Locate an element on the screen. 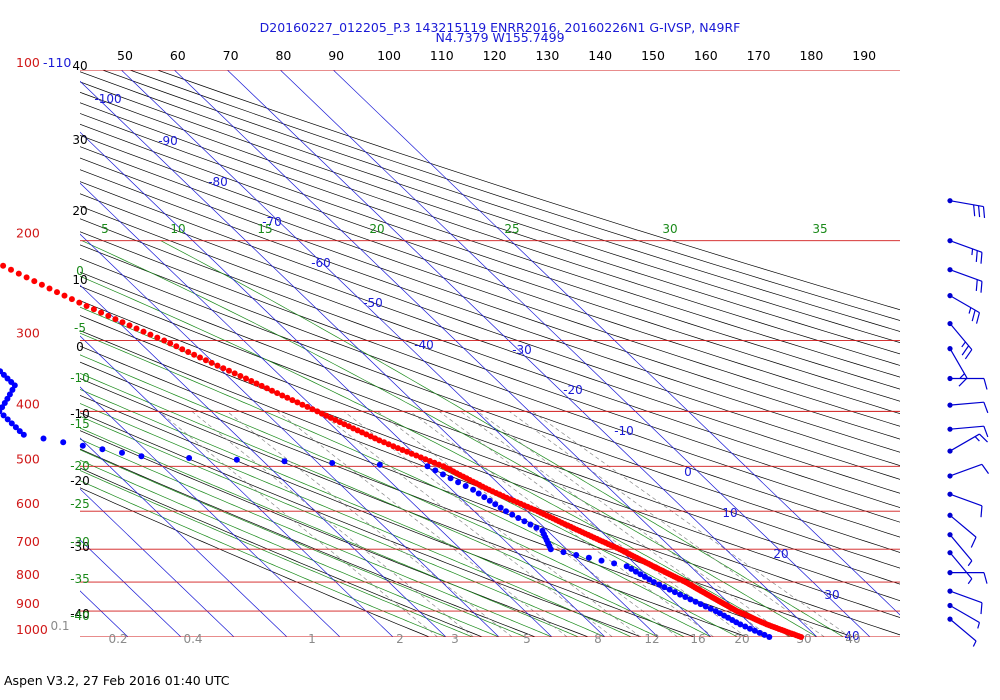  isotherm-tick-label: 30 is located at coordinates (831, 595).